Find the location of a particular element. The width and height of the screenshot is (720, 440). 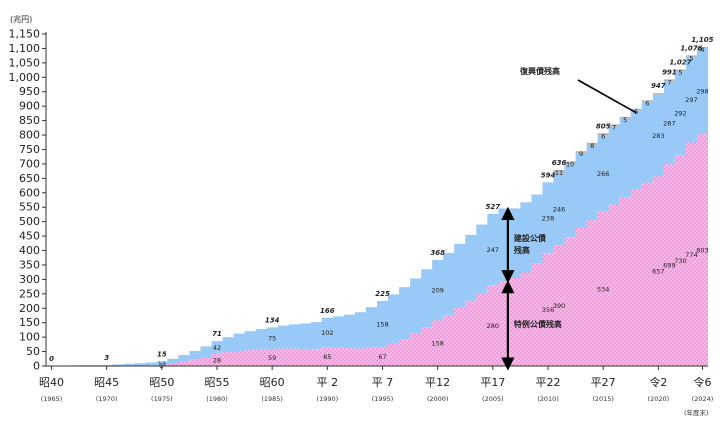

x-tick-year: (1975) is located at coordinates (162, 399).